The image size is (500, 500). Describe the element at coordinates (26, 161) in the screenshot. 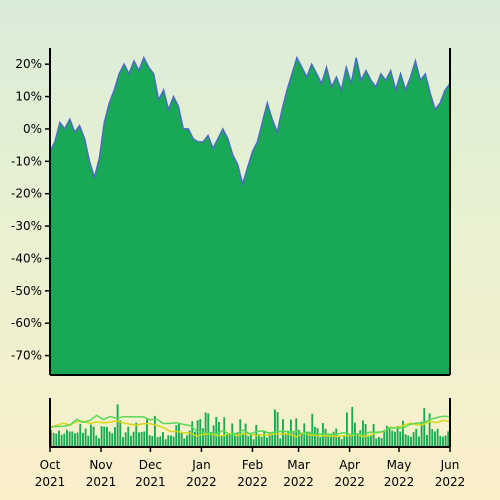

I see `y-tick-label: -10%` at that location.